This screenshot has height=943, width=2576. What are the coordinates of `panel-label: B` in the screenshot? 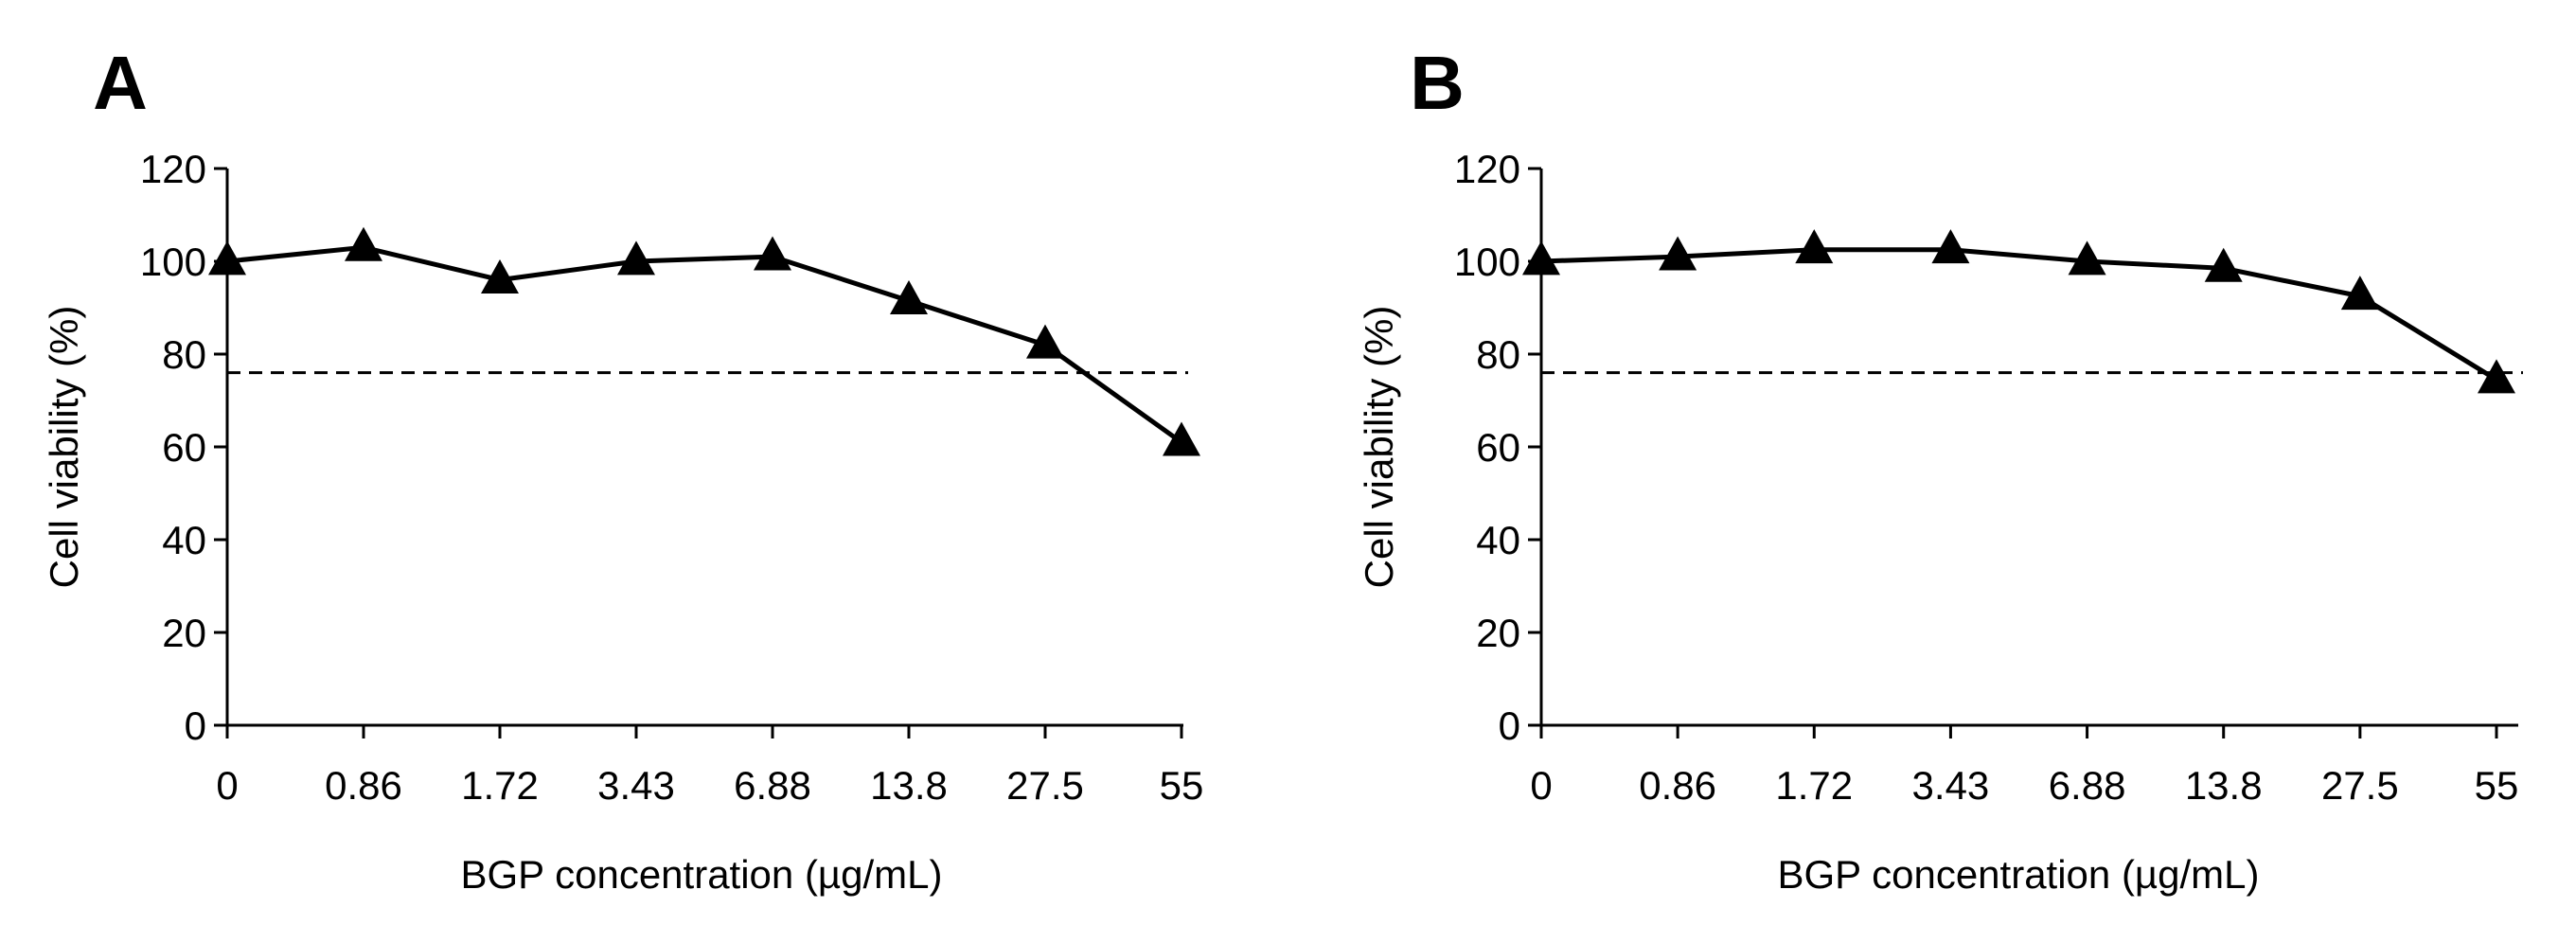 It's located at (1437, 83).